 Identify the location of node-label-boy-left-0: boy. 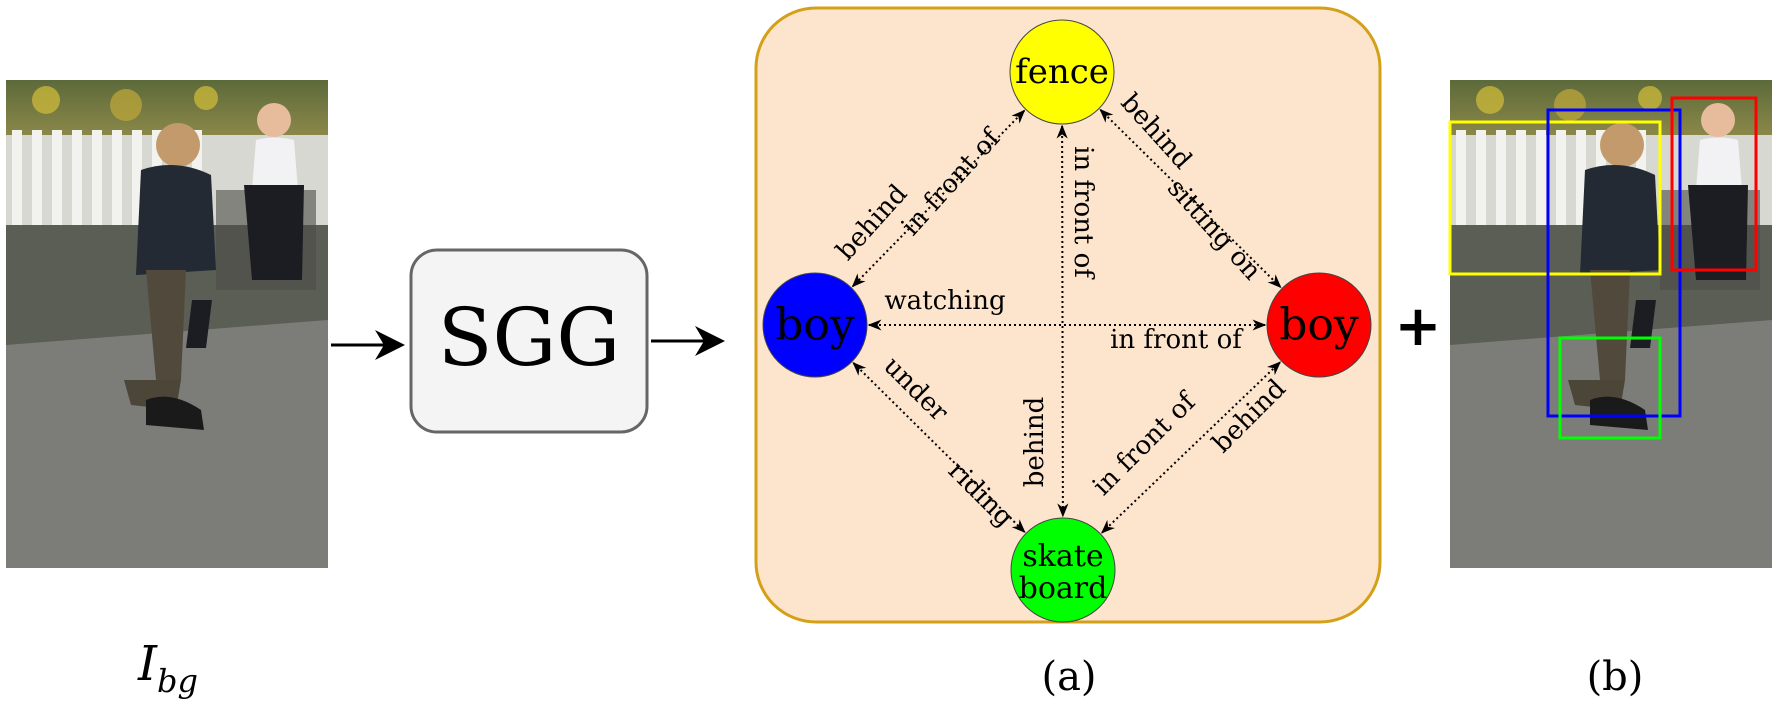
(815, 325).